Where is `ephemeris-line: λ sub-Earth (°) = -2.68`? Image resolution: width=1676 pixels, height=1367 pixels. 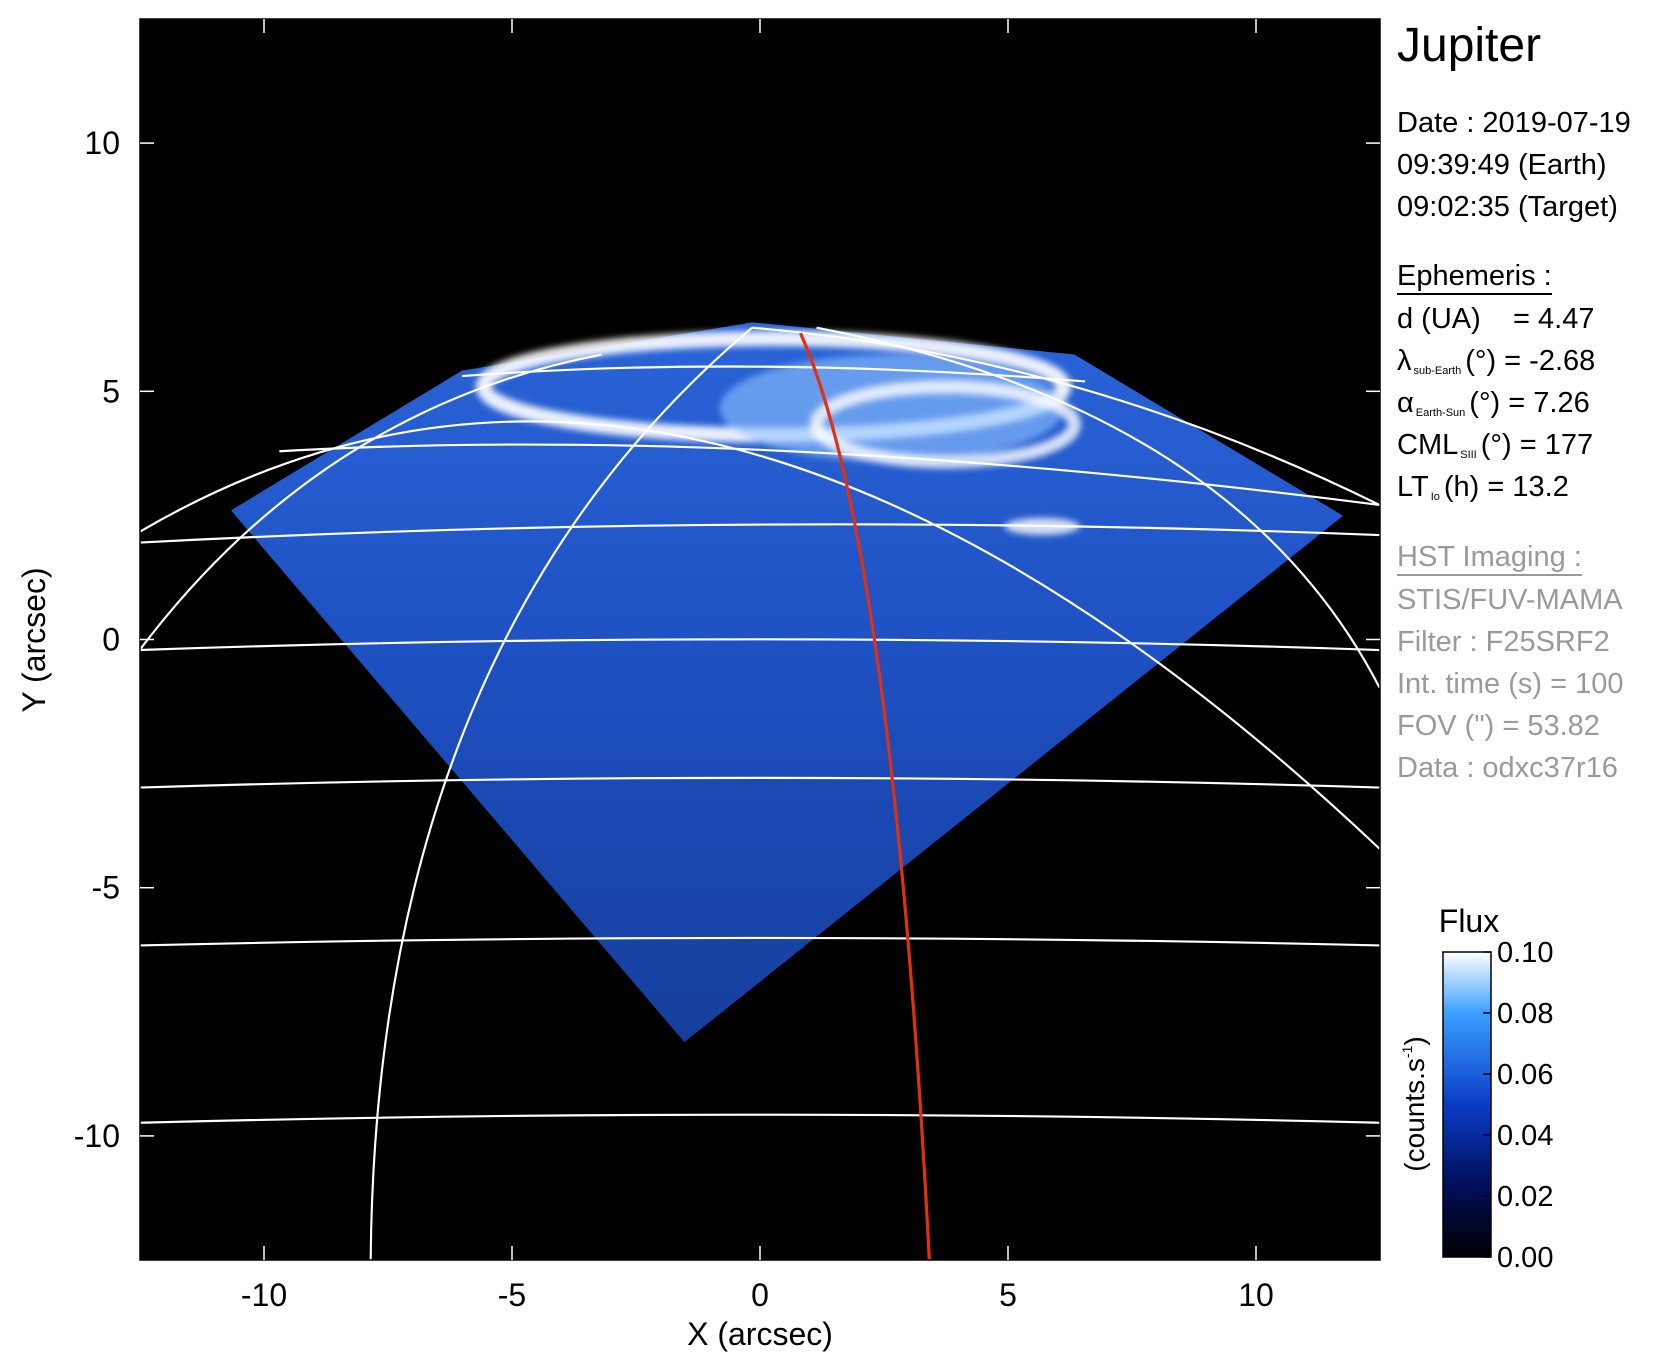 ephemeris-line: λ sub-Earth (°) = -2.68 is located at coordinates (1496, 362).